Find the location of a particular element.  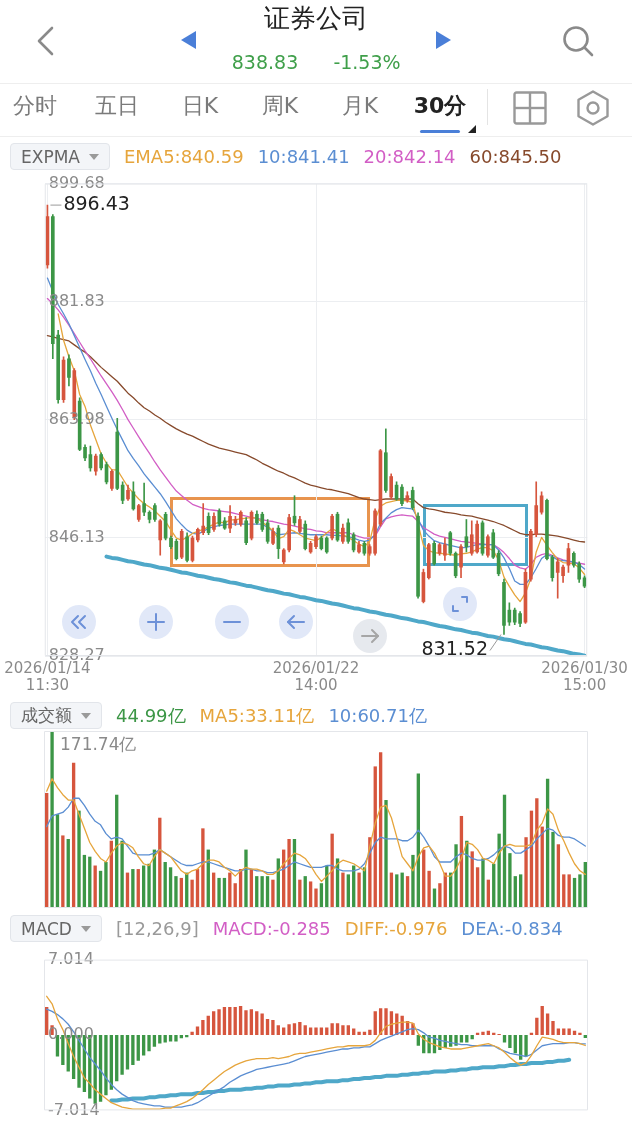

text: 月K is located at coordinates (360, 106).